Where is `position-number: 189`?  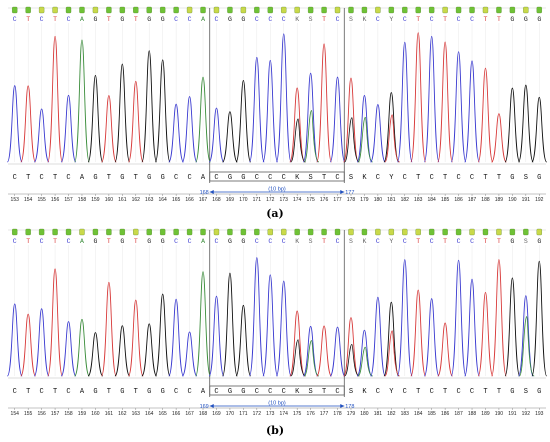
position-number: 189 is located at coordinates (485, 414).